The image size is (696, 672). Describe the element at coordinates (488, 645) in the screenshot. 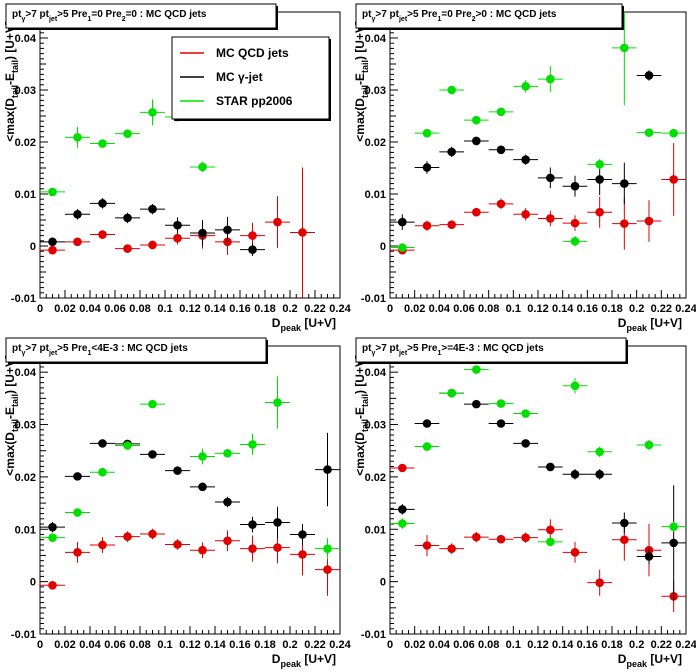

I see `x-tick-label: 0.08` at that location.